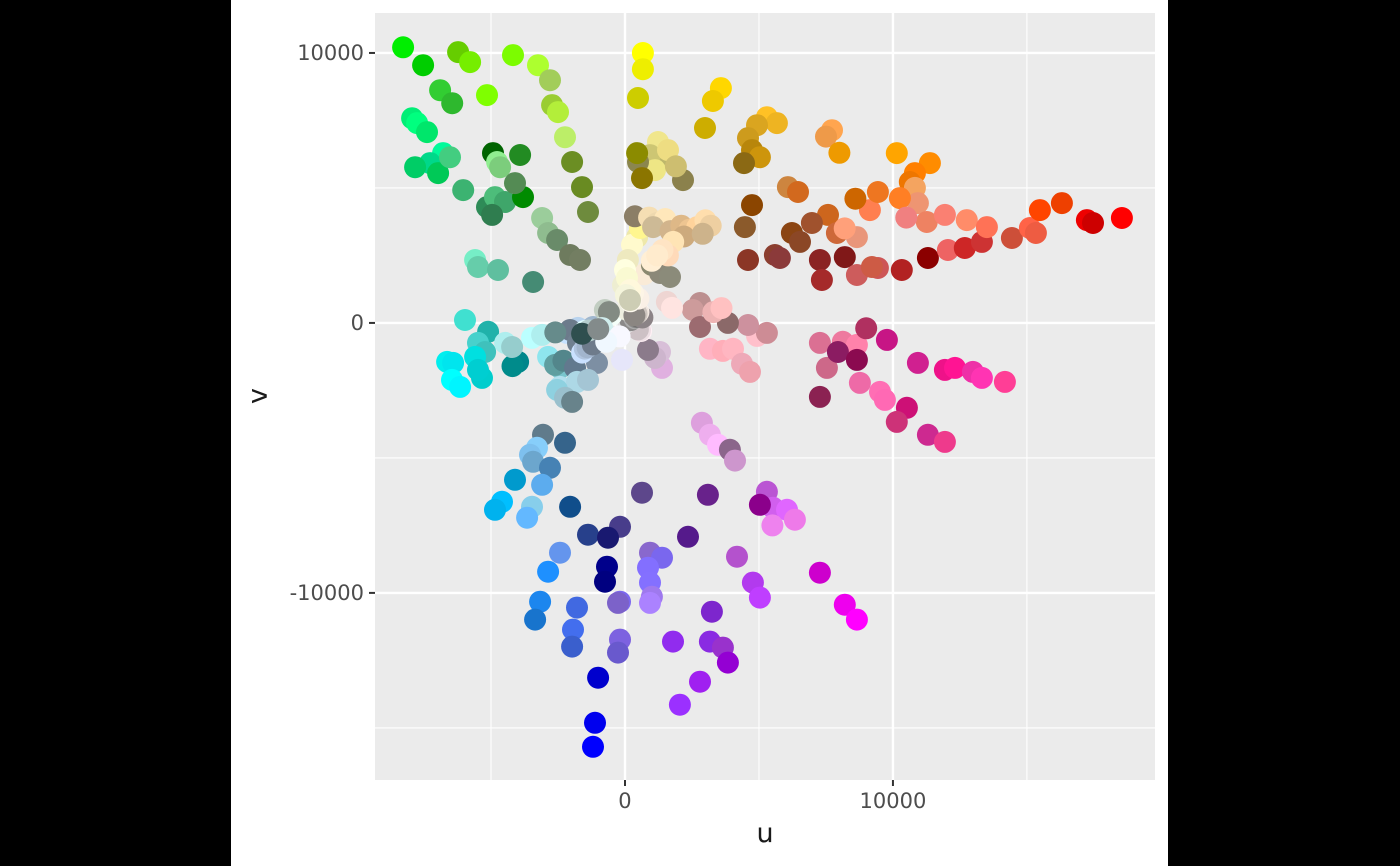 The height and width of the screenshot is (866, 1400). What do you see at coordinates (330, 53) in the screenshot?
I see `y-tick-label: 10000` at bounding box center [330, 53].